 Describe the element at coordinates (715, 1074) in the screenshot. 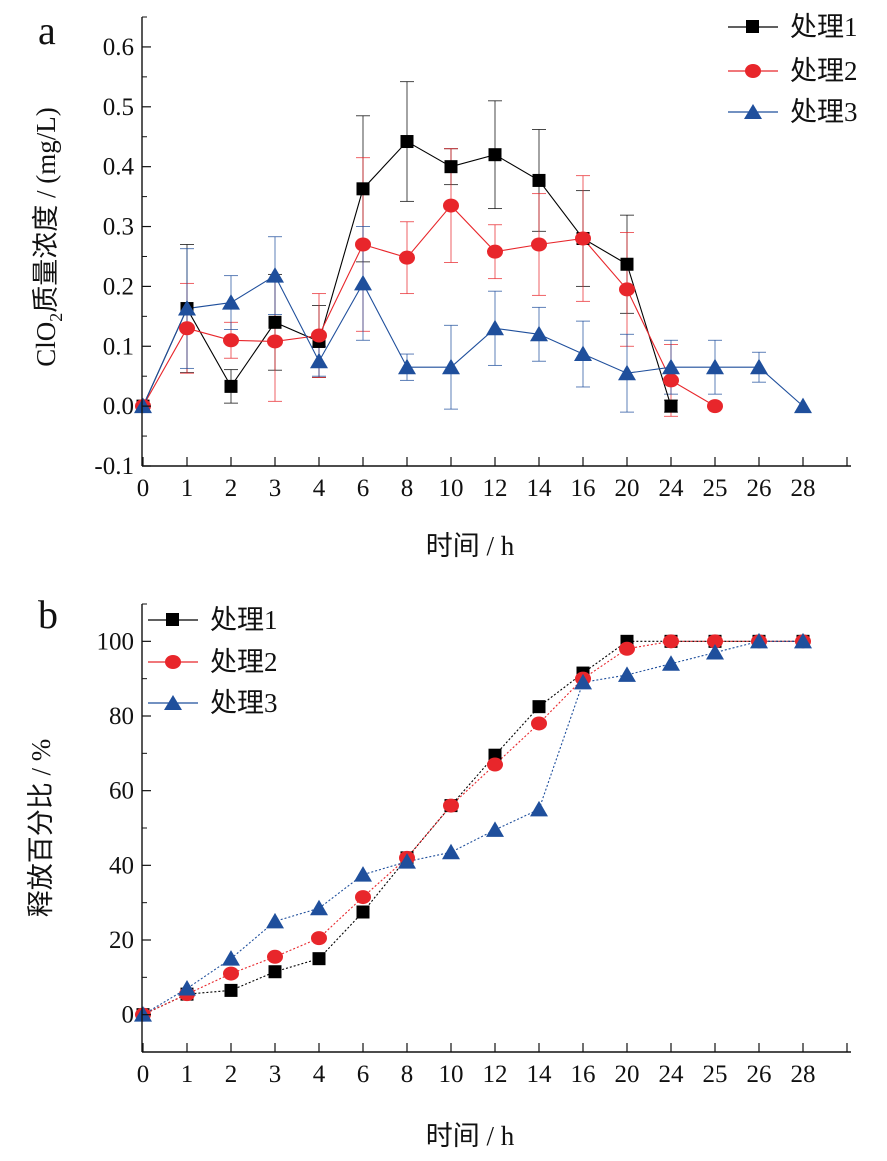

I see `x-tick-label-b: 25` at that location.